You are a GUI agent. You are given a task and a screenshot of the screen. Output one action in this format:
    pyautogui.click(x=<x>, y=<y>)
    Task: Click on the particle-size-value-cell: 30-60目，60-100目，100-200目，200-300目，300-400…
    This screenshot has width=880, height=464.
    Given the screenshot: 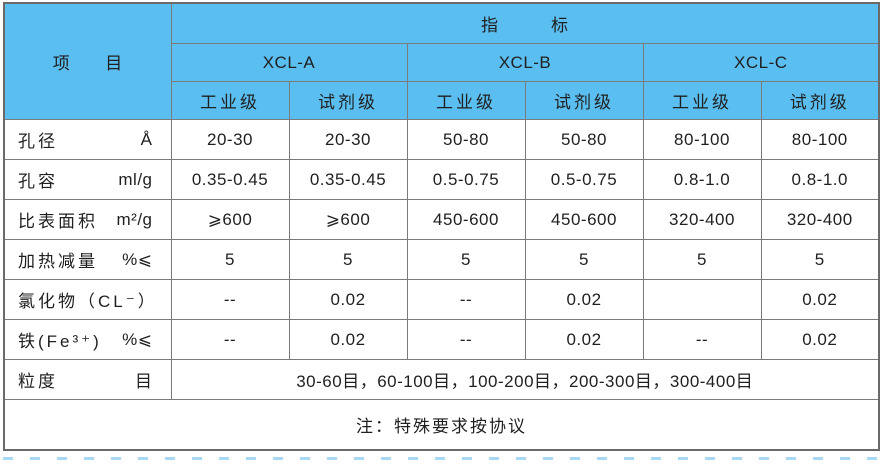 What is the action you would take?
    pyautogui.click(x=525, y=379)
    